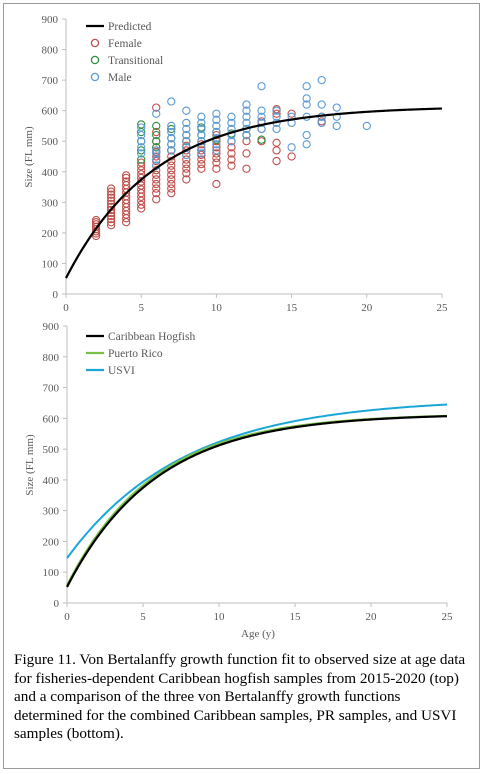 The width and height of the screenshot is (485, 774). What do you see at coordinates (448, 617) in the screenshot?
I see `x-tick-label: 25` at bounding box center [448, 617].